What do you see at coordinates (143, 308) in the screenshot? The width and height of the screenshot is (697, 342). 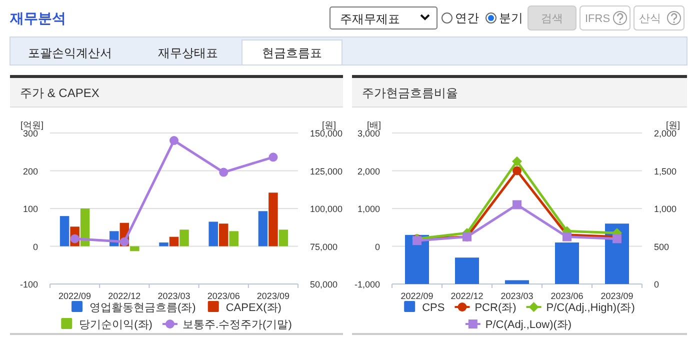 I see `legend-label: 영업활동현금흐름(좌)` at bounding box center [143, 308].